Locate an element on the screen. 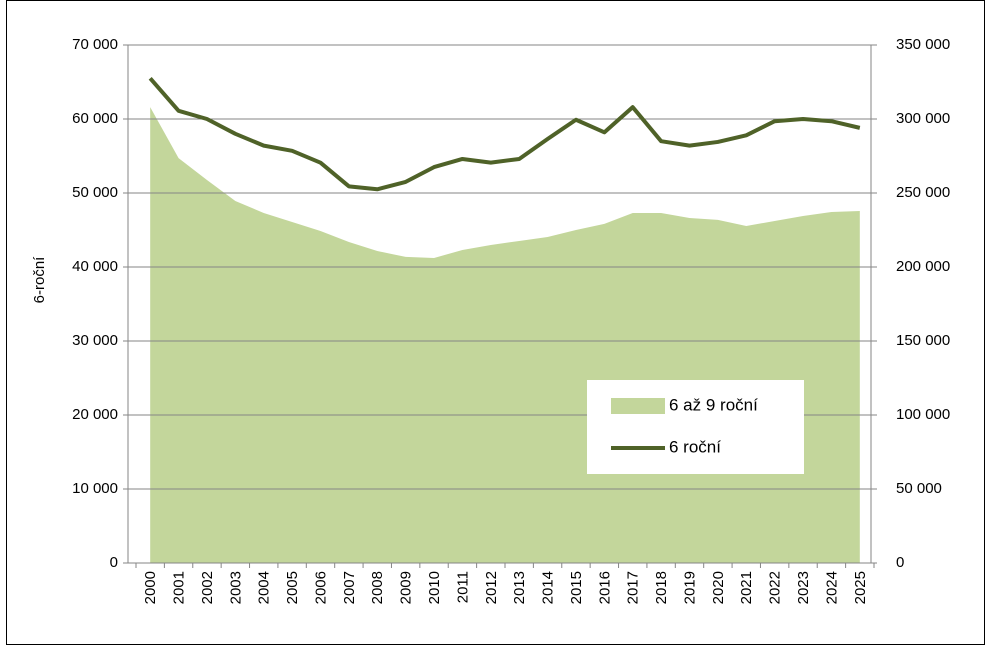 The image size is (993, 652). y2-tick-label: 150 000 is located at coordinates (923, 340).